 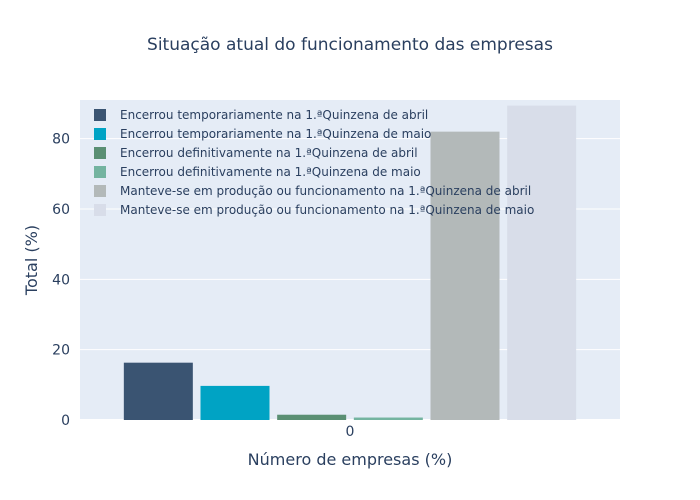 I want to click on y-tick-label: 0, so click(x=65, y=421).